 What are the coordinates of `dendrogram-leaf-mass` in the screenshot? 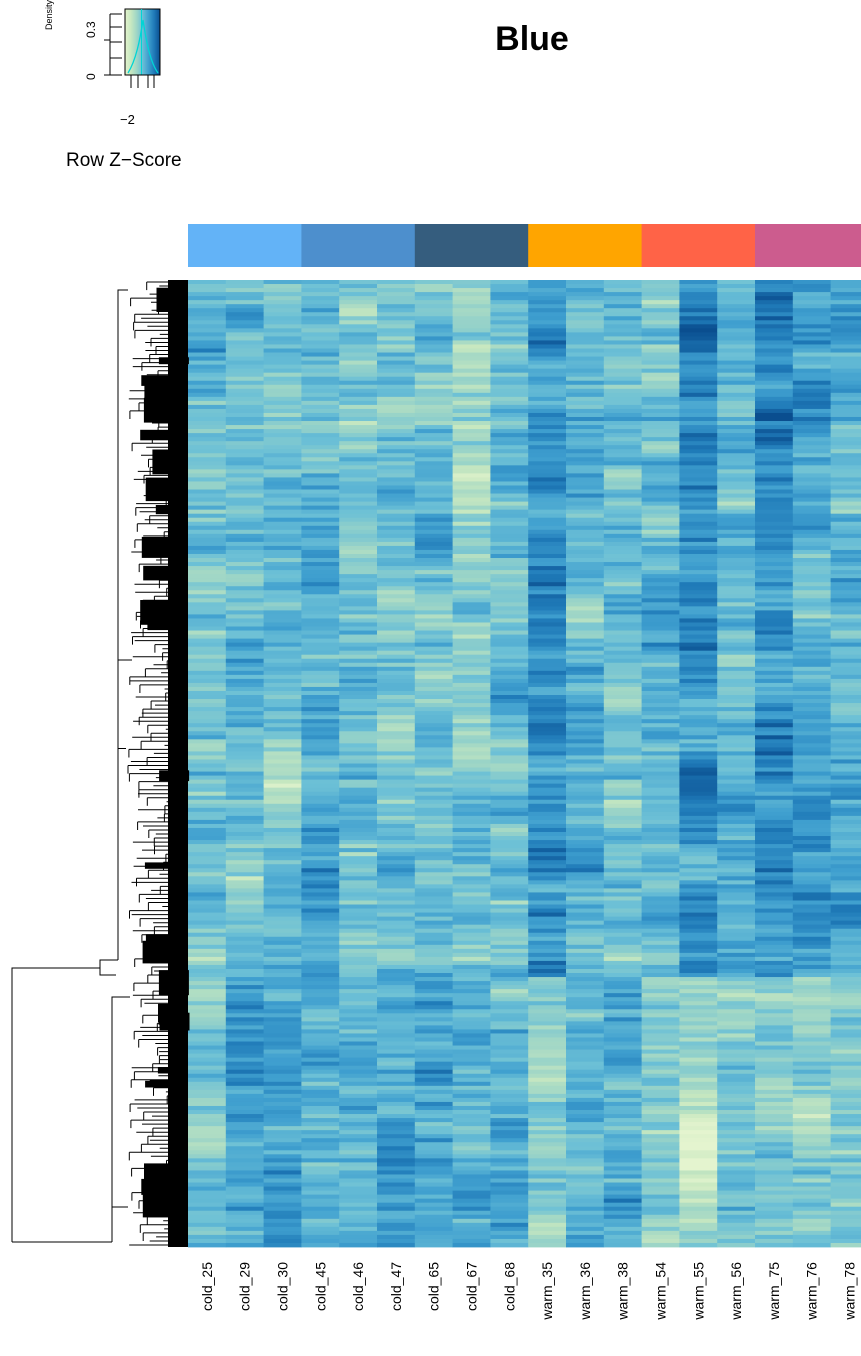 It's located at (162, 622).